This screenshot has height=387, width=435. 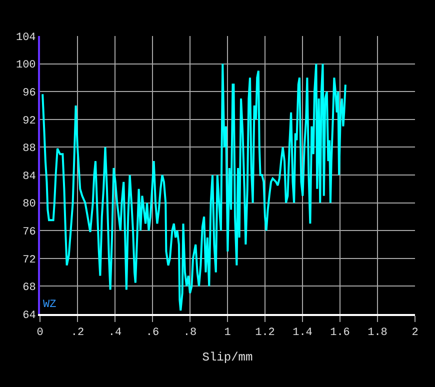 What do you see at coordinates (115, 333) in the screenshot?
I see `x-tick-label: .4` at bounding box center [115, 333].